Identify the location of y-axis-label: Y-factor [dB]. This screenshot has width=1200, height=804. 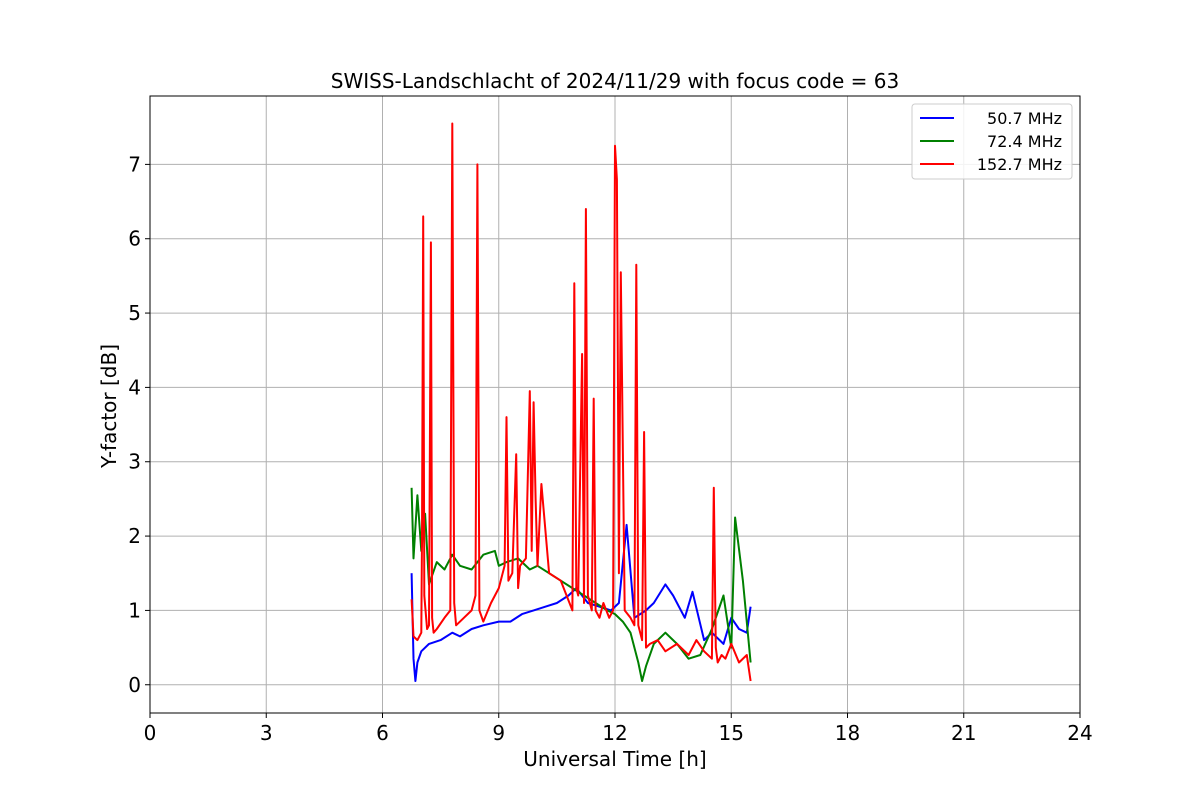
(109, 406).